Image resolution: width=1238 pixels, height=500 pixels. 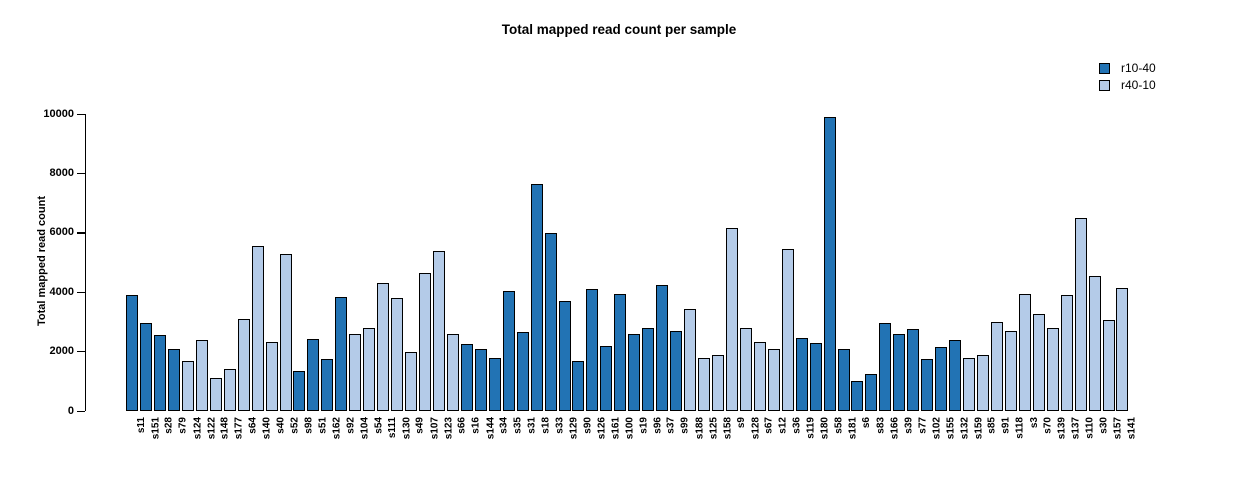 What do you see at coordinates (239, 428) in the screenshot?
I see `x-tick-label: s177` at bounding box center [239, 428].